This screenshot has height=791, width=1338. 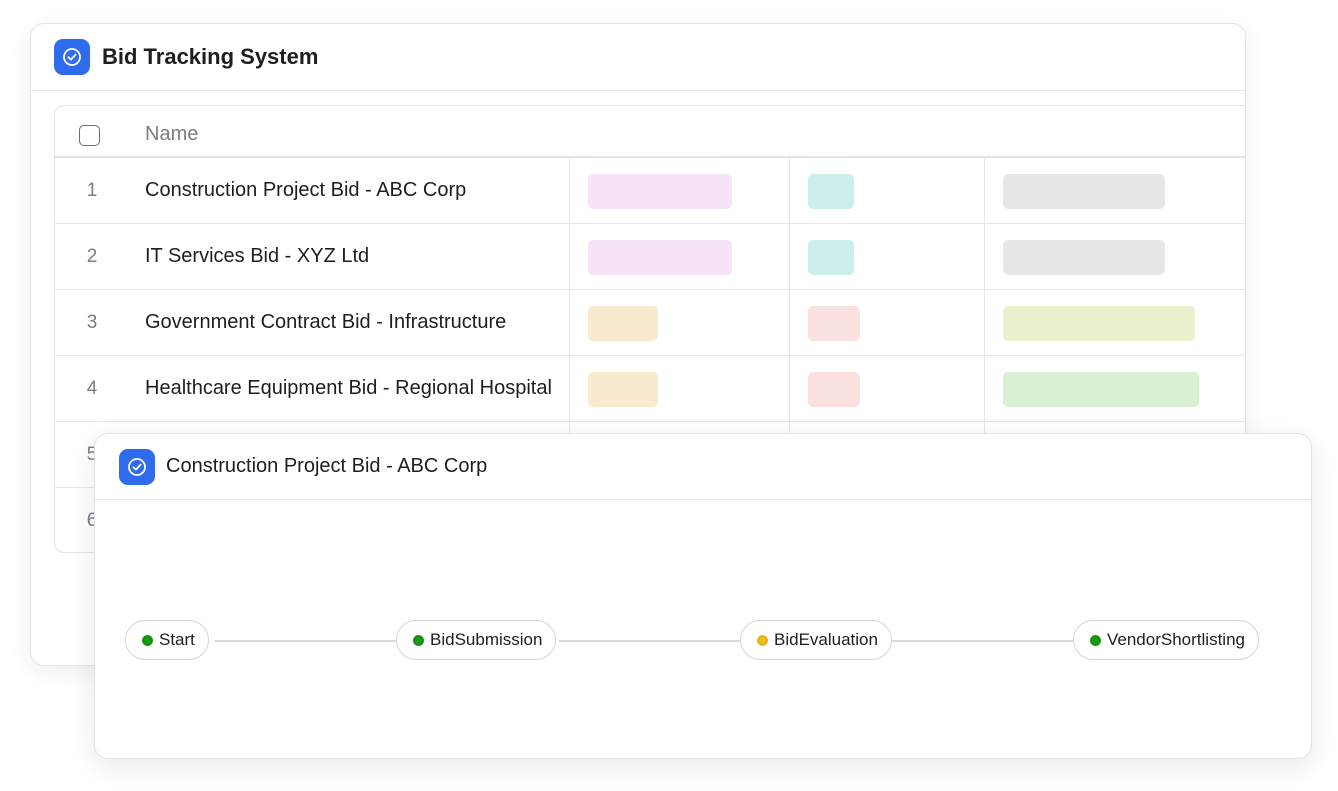 I want to click on workflow-node-bidevaluation: BidEvaluation, so click(x=816, y=640).